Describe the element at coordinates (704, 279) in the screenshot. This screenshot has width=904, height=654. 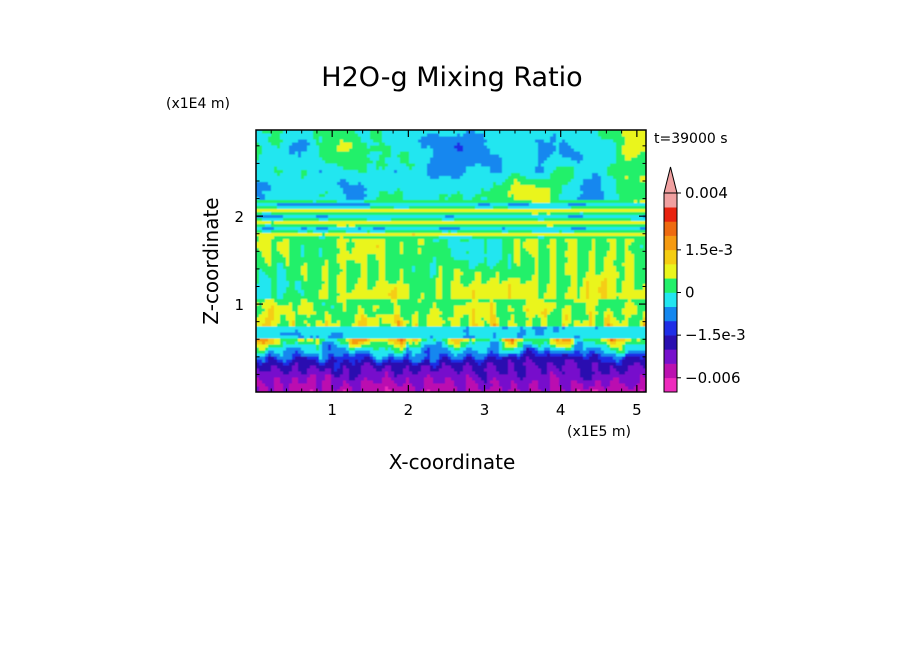
I see `colorbar: 0.004 1.5e-3 0 −1.5e-3 −0.006` at that location.